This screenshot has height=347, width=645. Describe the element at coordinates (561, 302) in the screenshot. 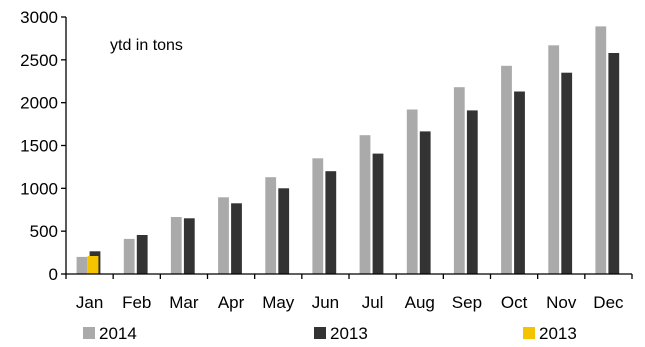

I see `x-tick-label-nov: Nov` at that location.